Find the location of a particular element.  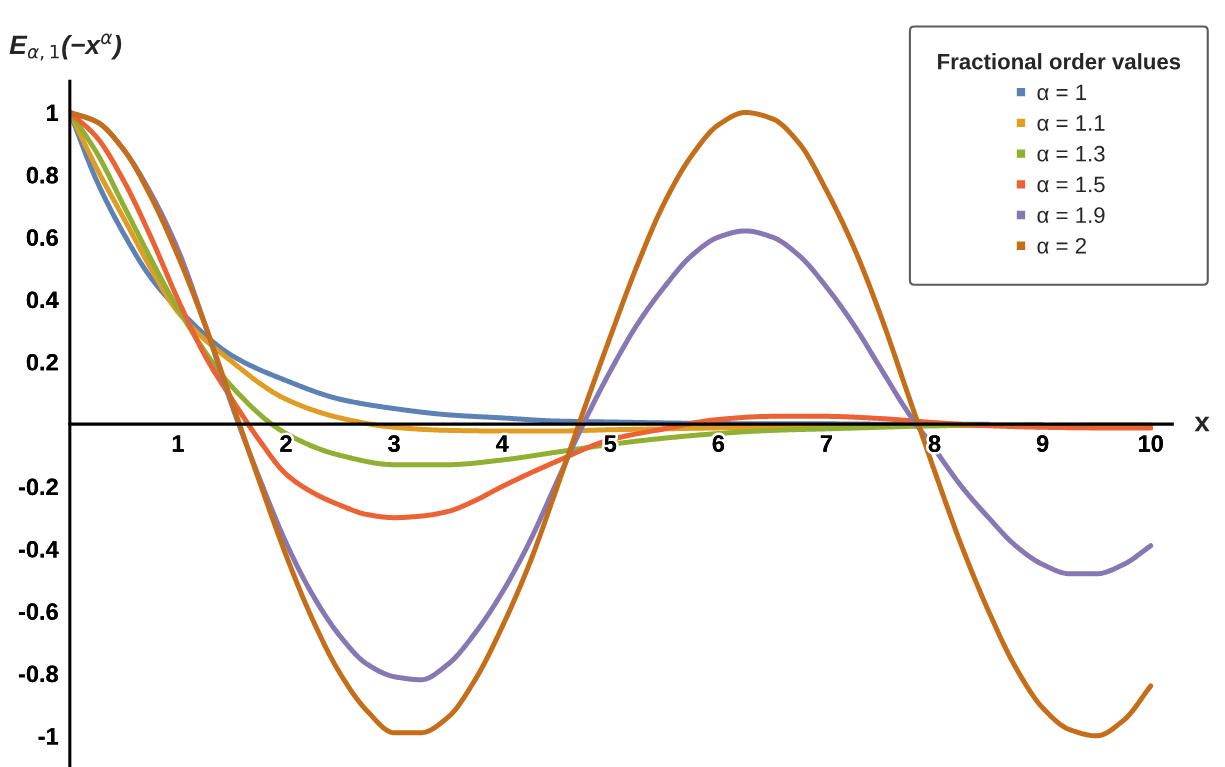

x-tick-label: 4 is located at coordinates (502, 443).